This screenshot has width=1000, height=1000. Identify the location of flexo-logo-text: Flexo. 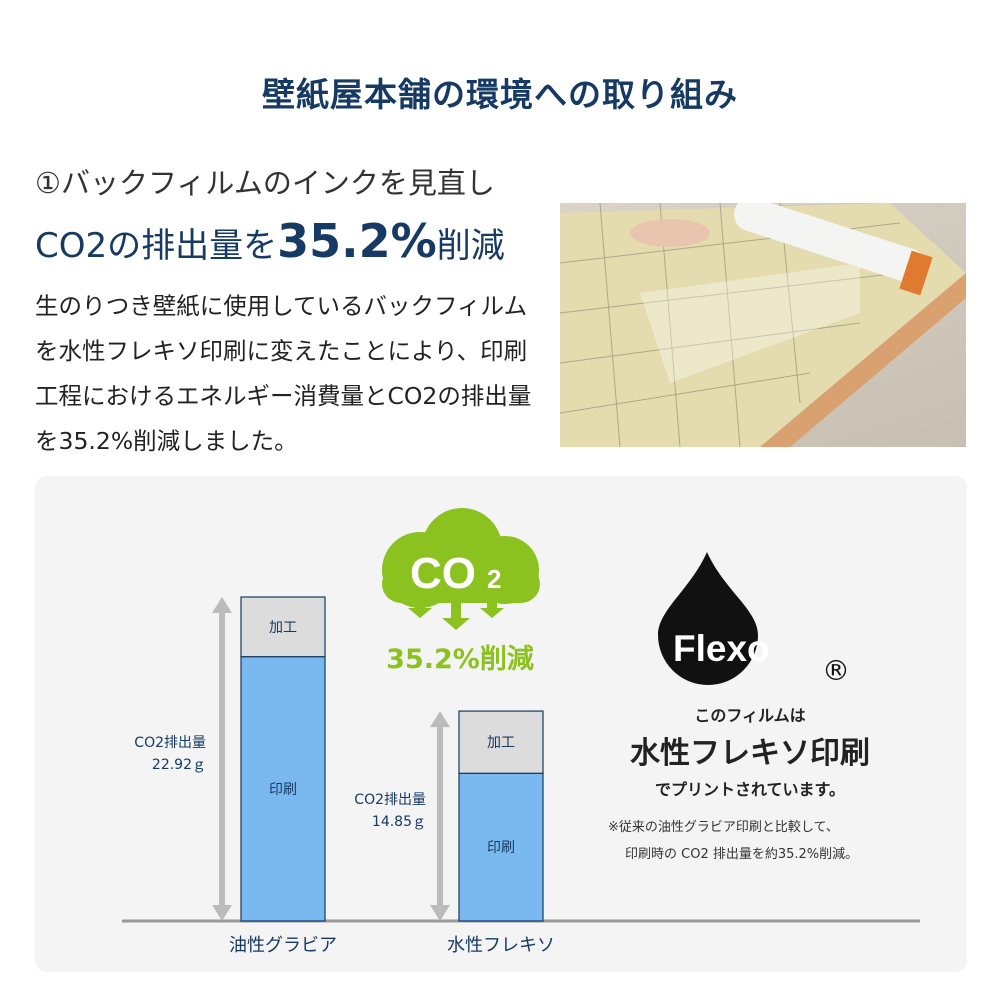
(721, 648).